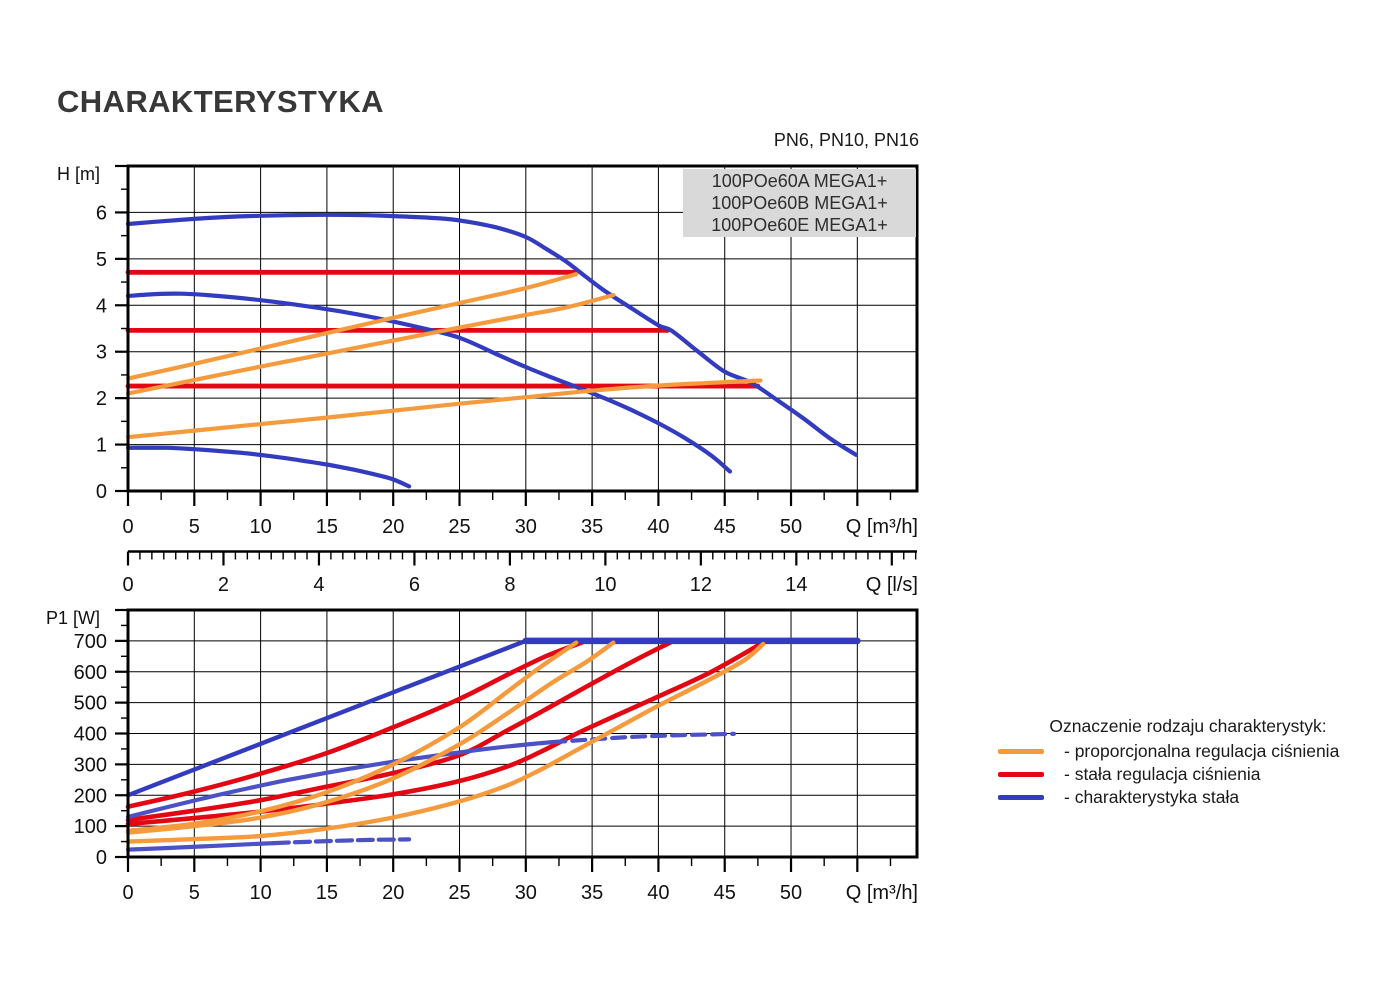  I want to click on series-charakterystyka-stala-max, so click(492, 334).